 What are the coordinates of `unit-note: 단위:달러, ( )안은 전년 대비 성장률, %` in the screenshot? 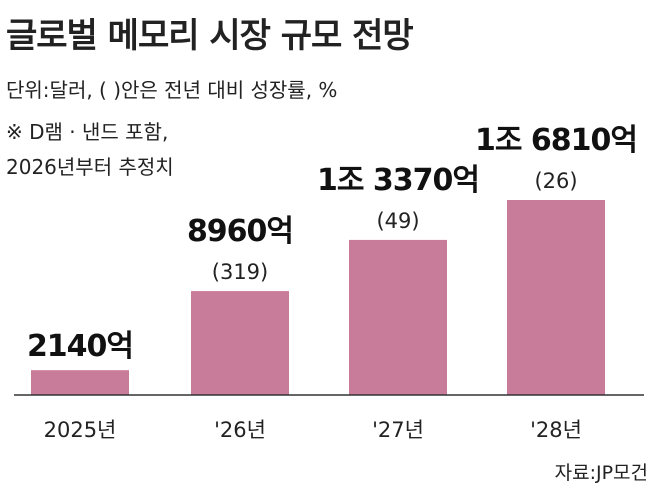 It's located at (172, 90).